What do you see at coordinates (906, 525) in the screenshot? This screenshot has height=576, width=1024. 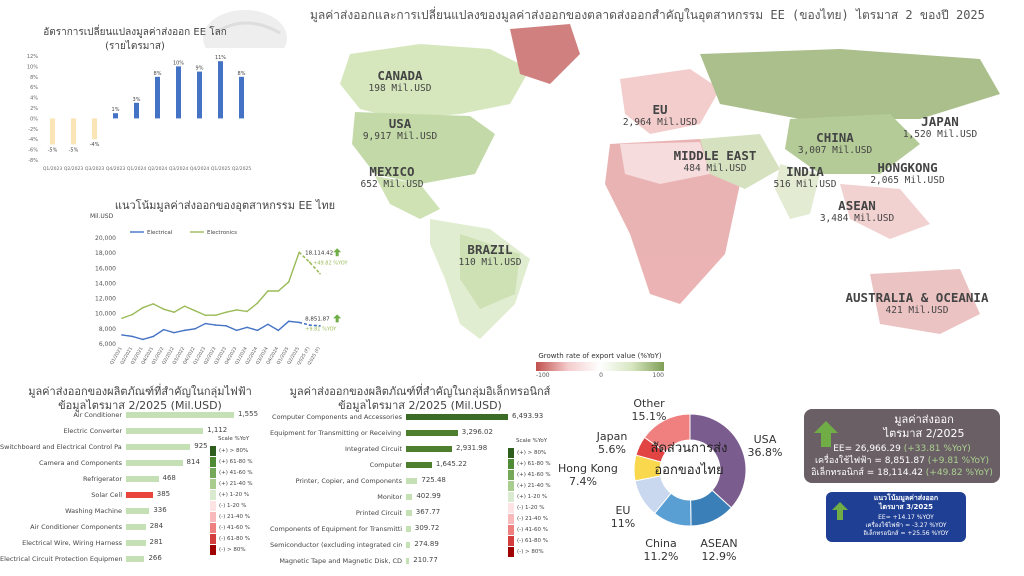 I see `forecast-elec: เครื่องใช้ไฟฟ้า = -3.27 %YOY` at bounding box center [906, 525].